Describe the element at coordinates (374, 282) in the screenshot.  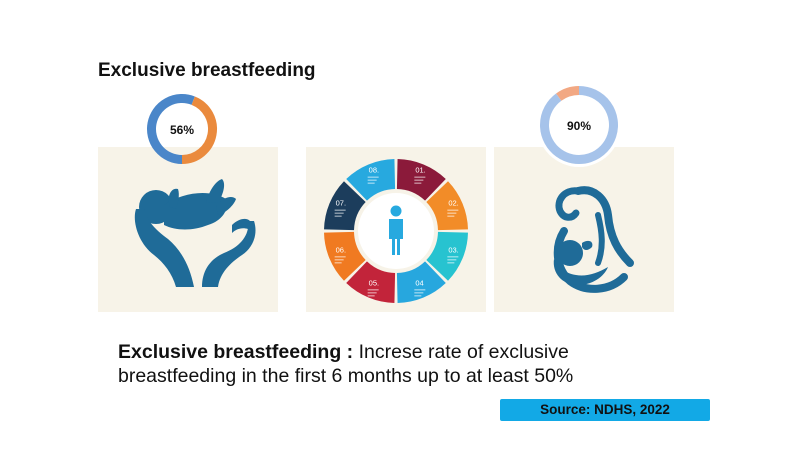
I see `ring-segment-label: 05.` at that location.